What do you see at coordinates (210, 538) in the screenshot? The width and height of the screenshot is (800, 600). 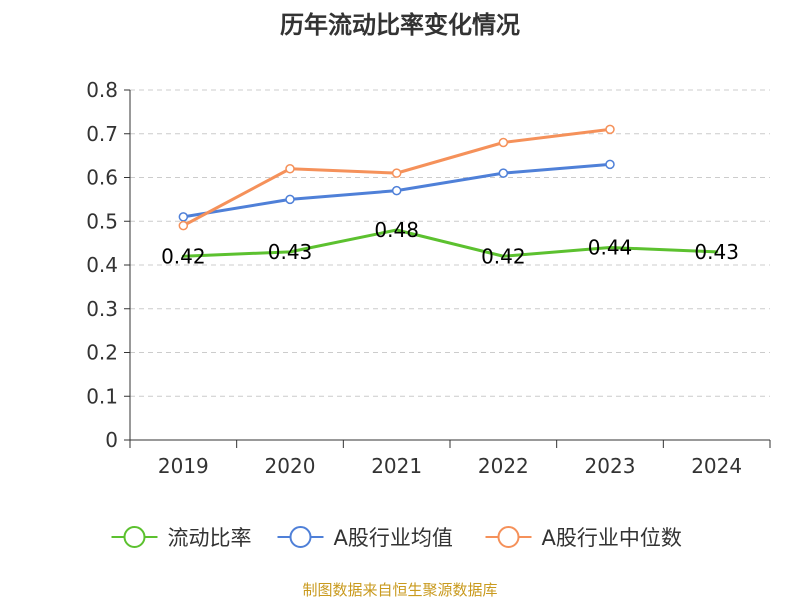 I see `legend-label: 流动比率` at bounding box center [210, 538].